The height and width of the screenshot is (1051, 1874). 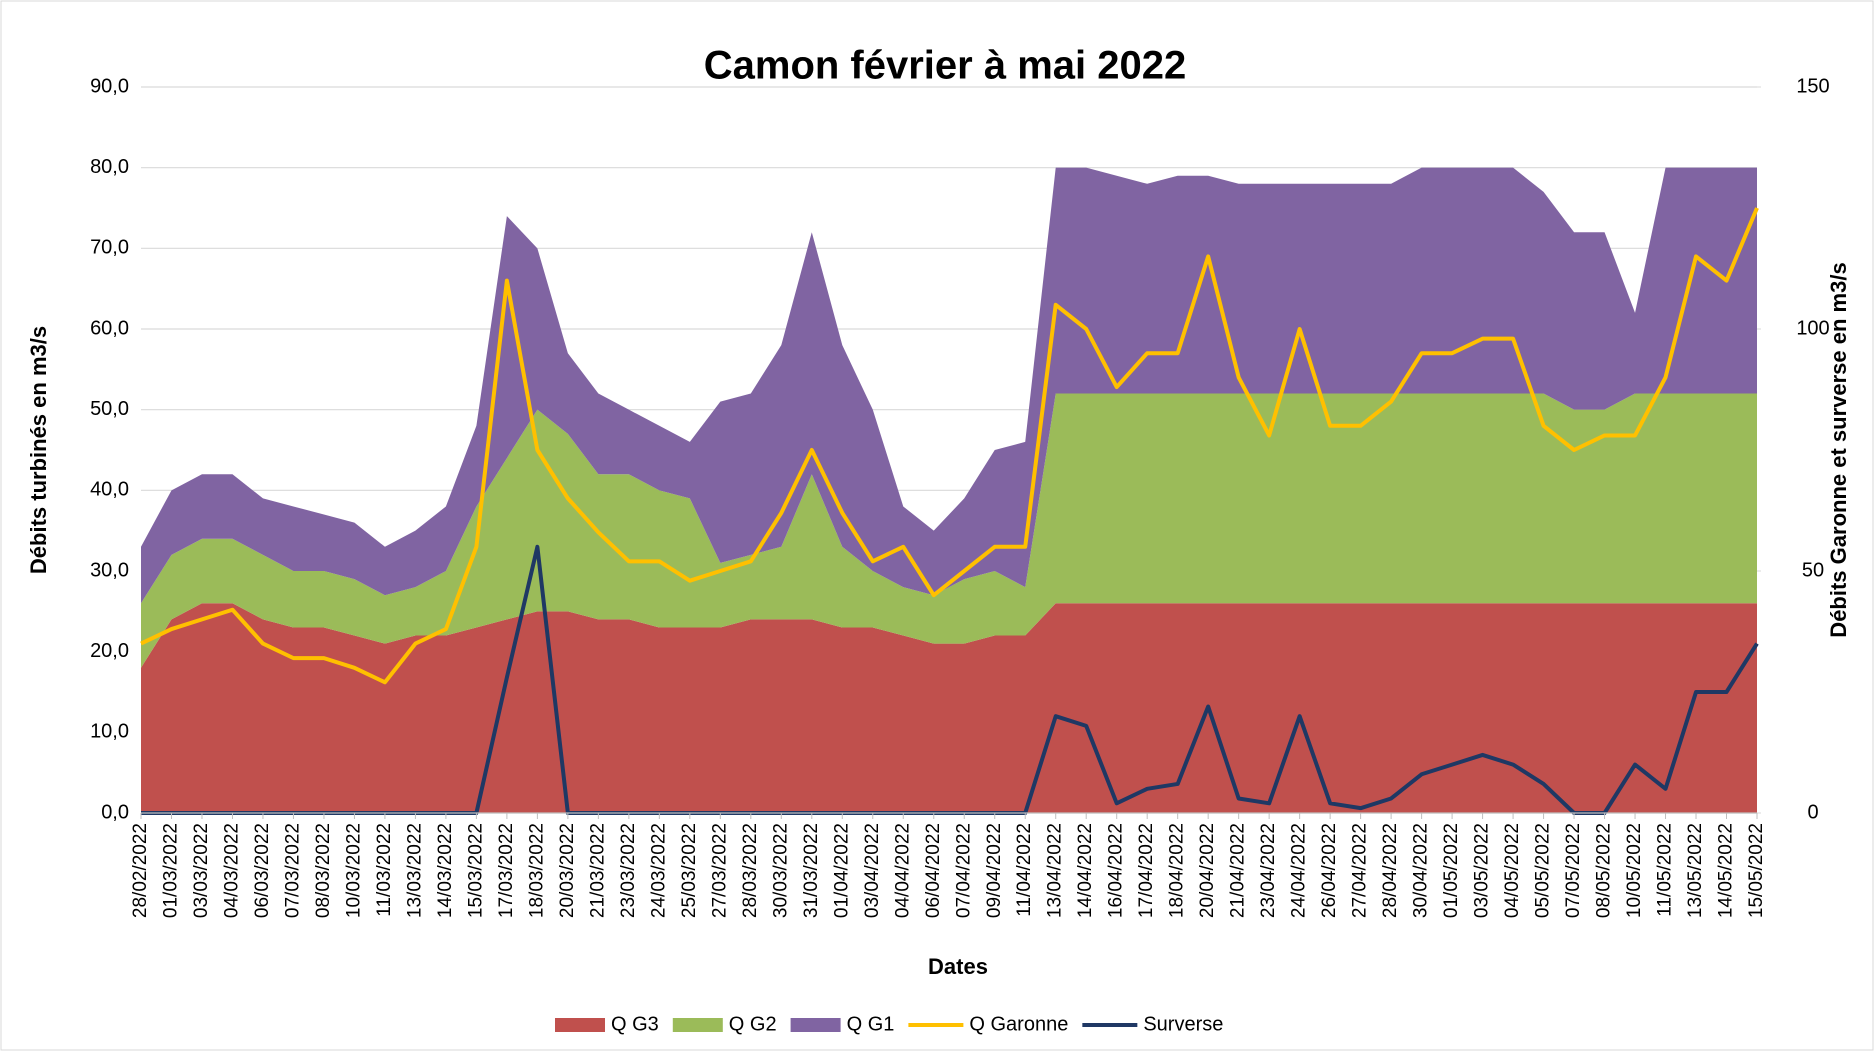 I want to click on y-tick-label: 0,0, so click(x=115, y=812).